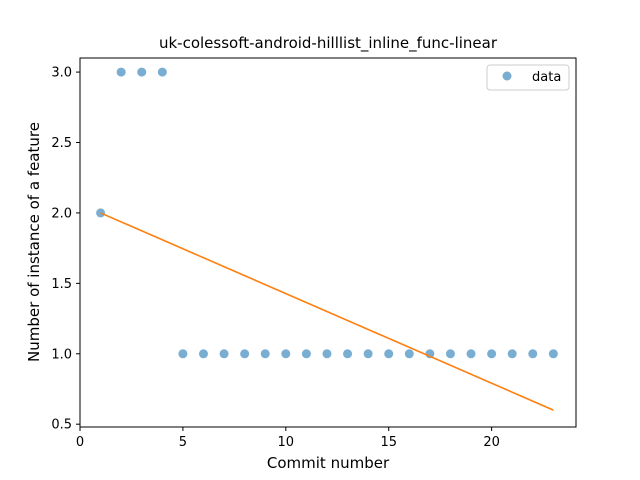  Describe the element at coordinates (61, 284) in the screenshot. I see `y-tick-label: 1.5` at that location.